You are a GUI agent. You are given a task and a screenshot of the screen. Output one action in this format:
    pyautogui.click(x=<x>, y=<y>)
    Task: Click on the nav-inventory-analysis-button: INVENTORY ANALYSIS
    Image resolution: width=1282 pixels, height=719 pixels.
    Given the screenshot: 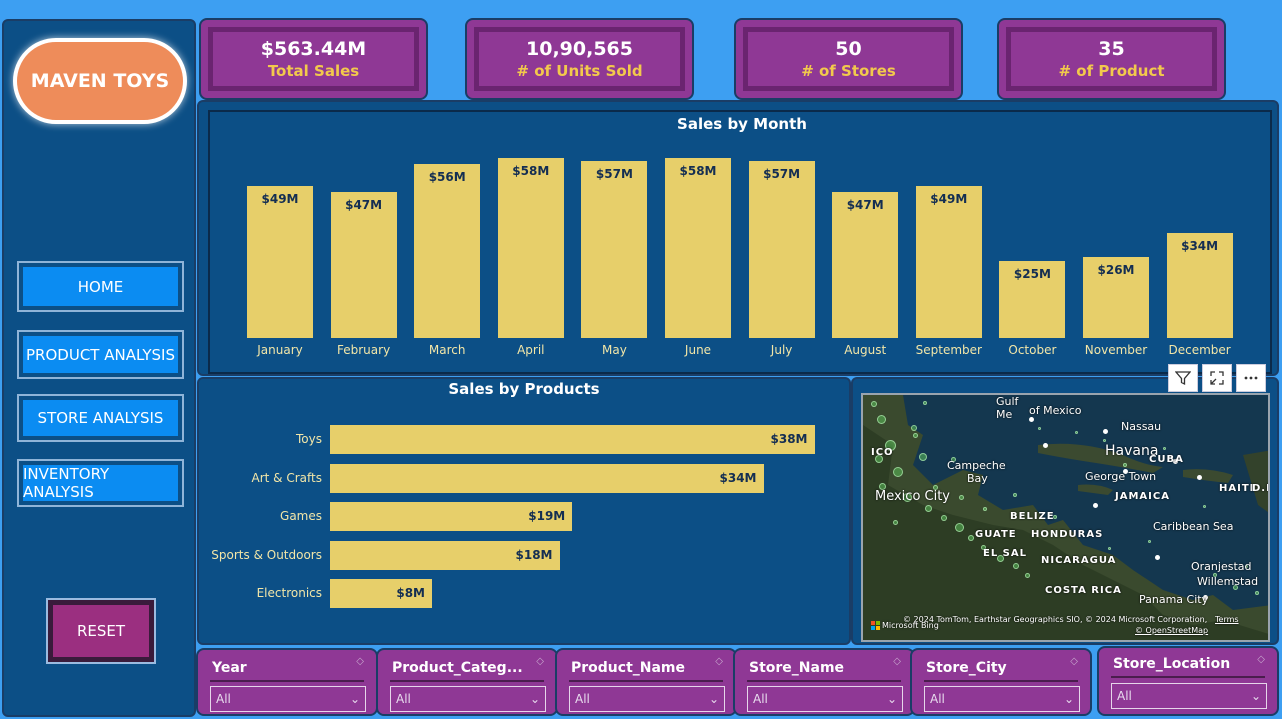 What is the action you would take?
    pyautogui.click(x=100, y=483)
    